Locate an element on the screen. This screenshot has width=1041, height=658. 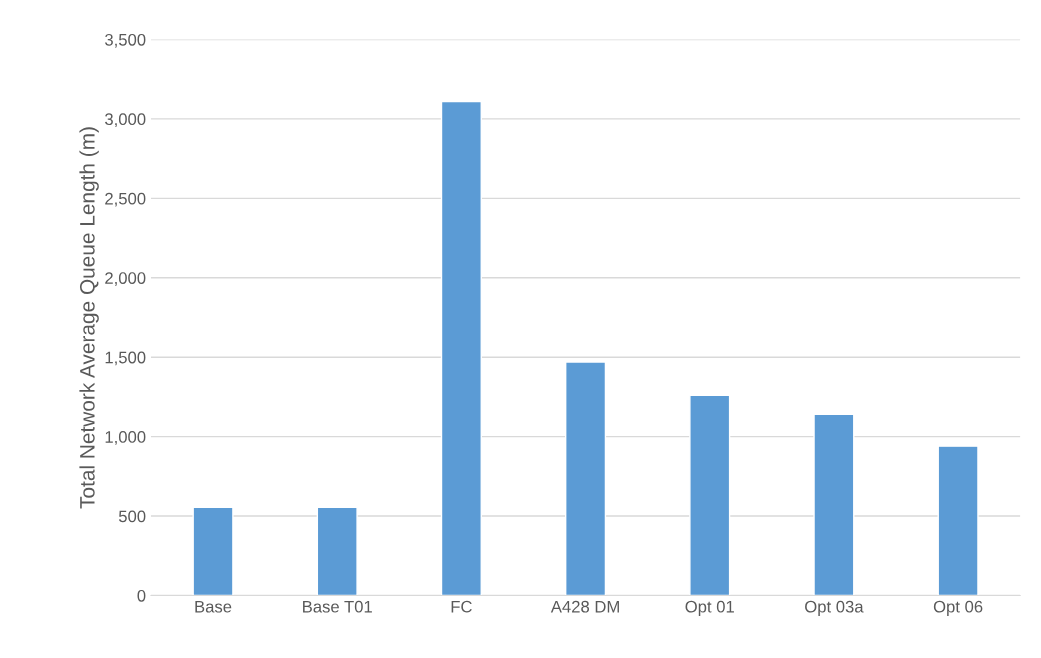
x-tick-label: A428 DM is located at coordinates (584, 606).